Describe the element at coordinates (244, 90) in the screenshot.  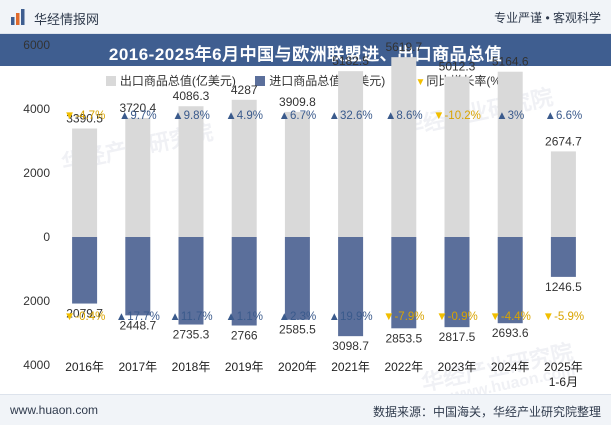
I see `export-value-label: 4287` at that location.